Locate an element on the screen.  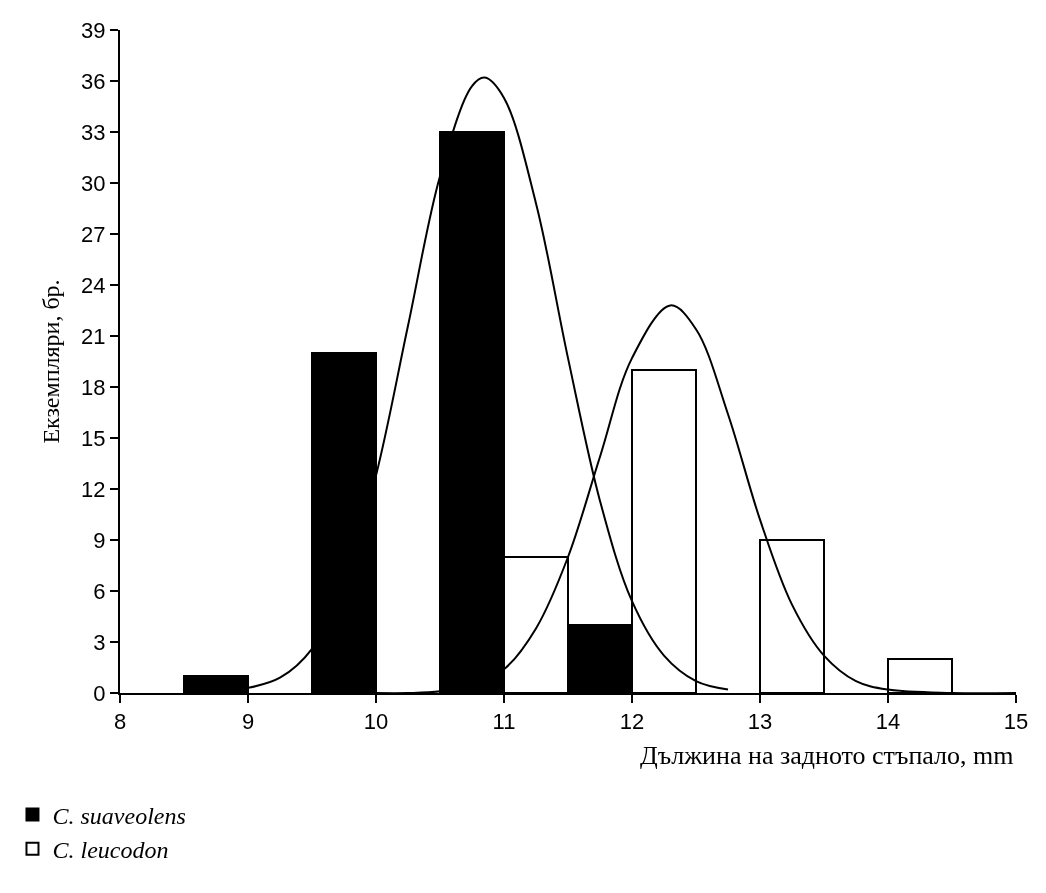
y-tick-label: 21 is located at coordinates (93, 336).